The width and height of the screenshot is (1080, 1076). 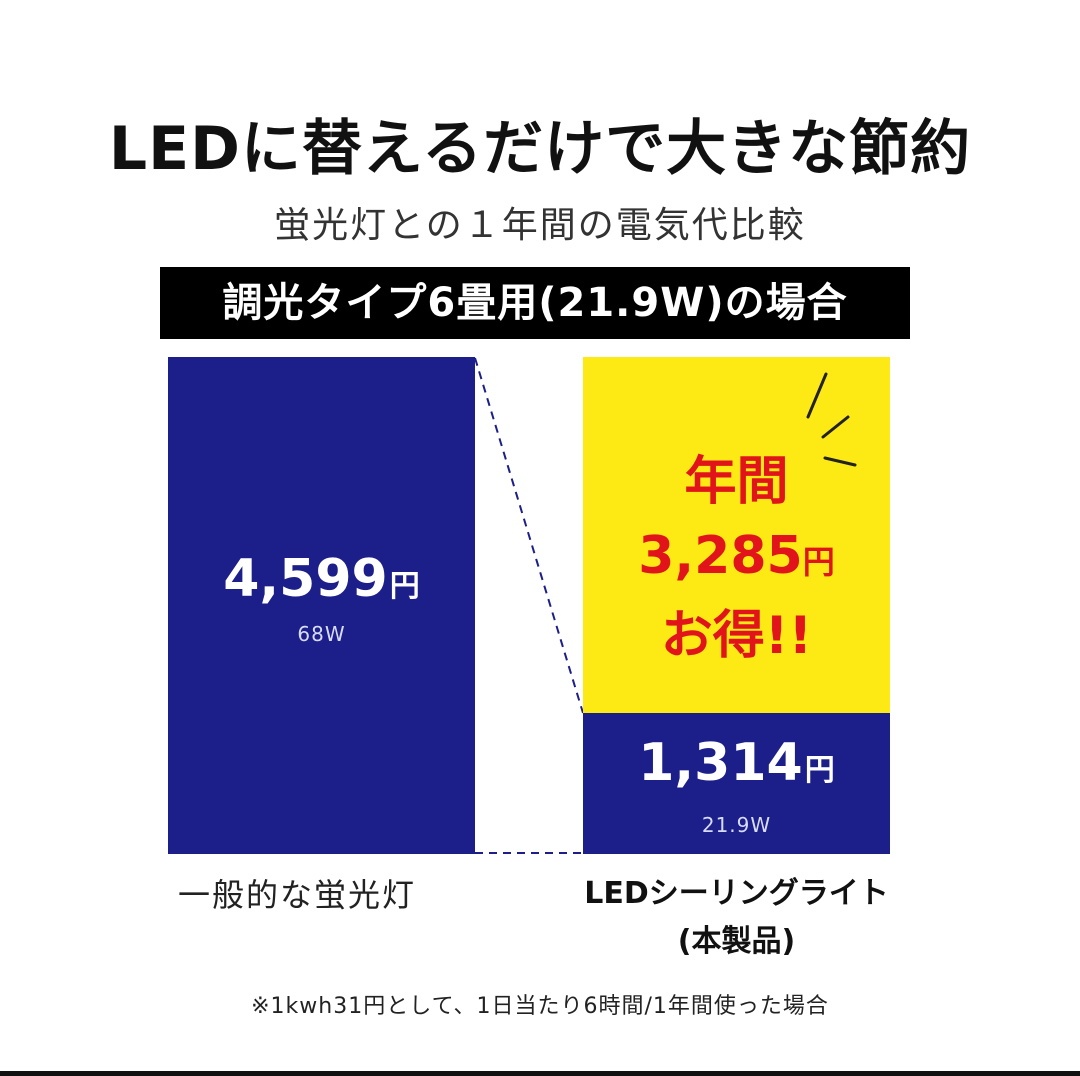 I want to click on led-label-name: LEDシーリングライト, so click(x=736, y=893).